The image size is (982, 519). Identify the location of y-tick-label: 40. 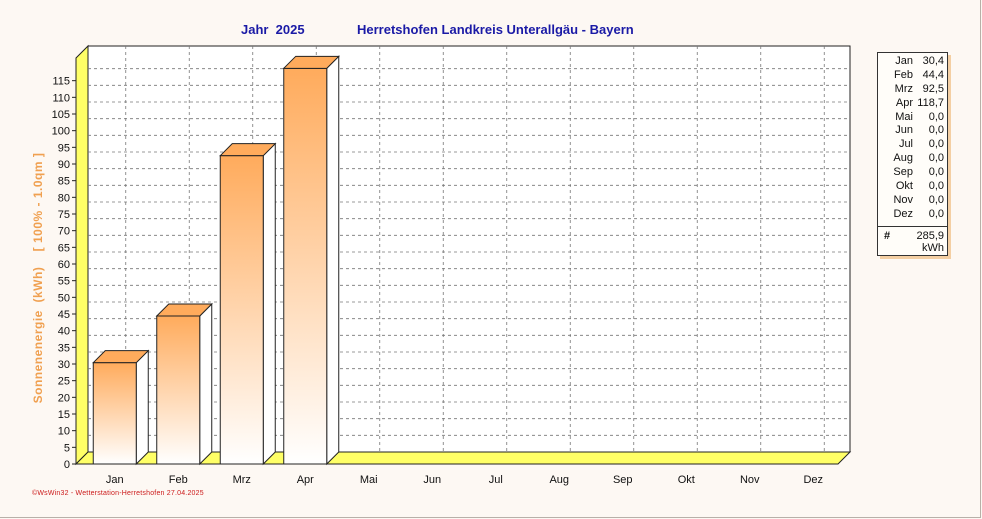
(64, 332).